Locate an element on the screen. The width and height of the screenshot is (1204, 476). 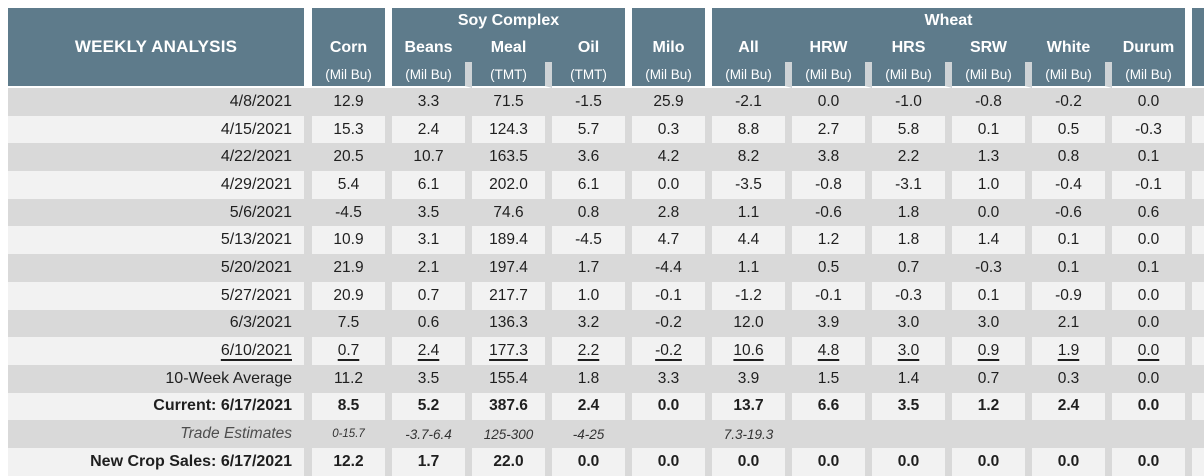
value-cell: 3.3 is located at coordinates (432, 102).